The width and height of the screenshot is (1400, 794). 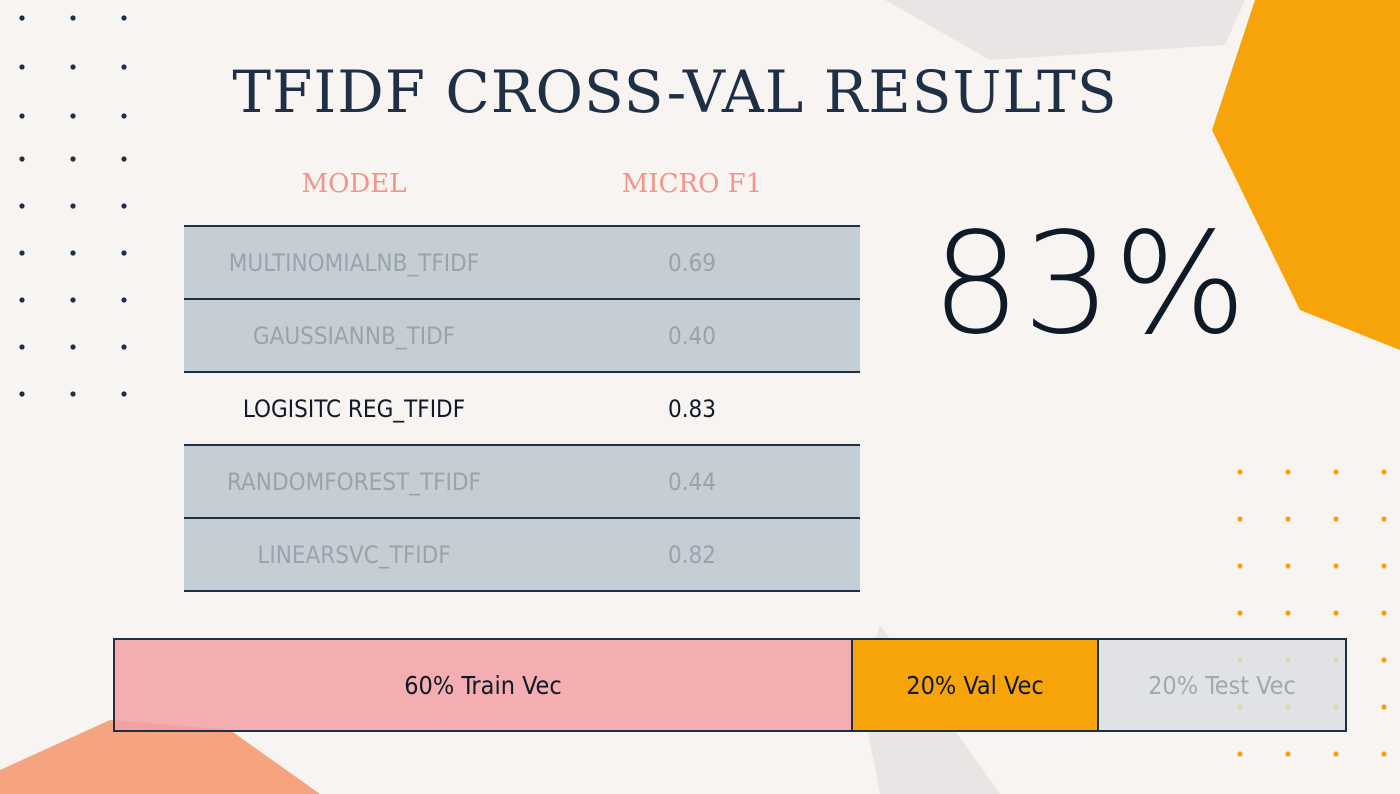 I want to click on val-split-label: 20% Val Vec, so click(x=975, y=685).